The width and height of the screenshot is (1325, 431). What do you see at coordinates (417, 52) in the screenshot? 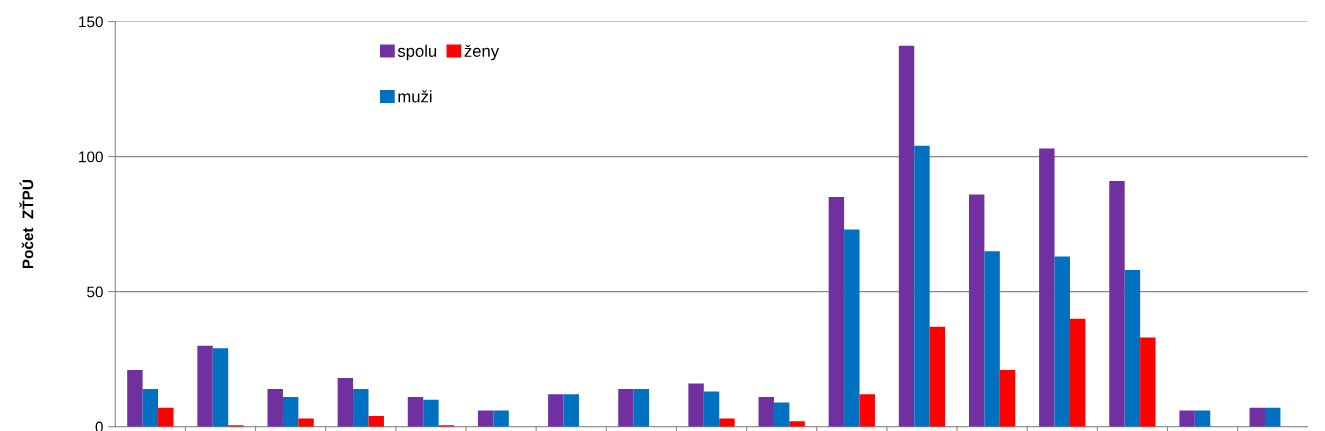
I see `legend-label: spolu` at bounding box center [417, 52].